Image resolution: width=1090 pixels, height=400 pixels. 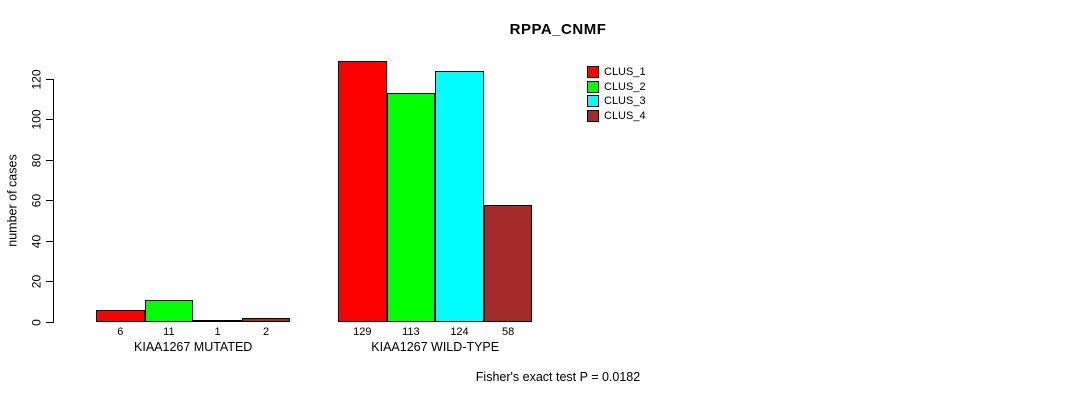 I want to click on y-tick-label: 60, so click(x=36, y=200).